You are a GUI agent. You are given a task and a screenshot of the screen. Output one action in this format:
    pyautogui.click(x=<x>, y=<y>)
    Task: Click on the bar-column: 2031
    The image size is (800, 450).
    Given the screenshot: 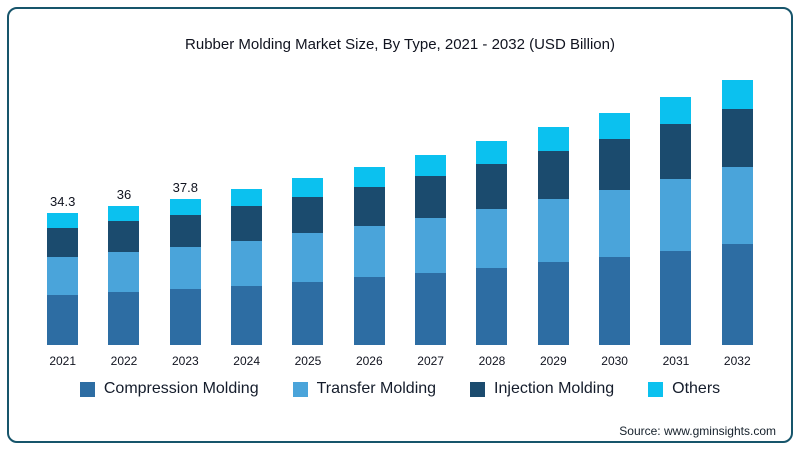 What is the action you would take?
    pyautogui.click(x=675, y=214)
    